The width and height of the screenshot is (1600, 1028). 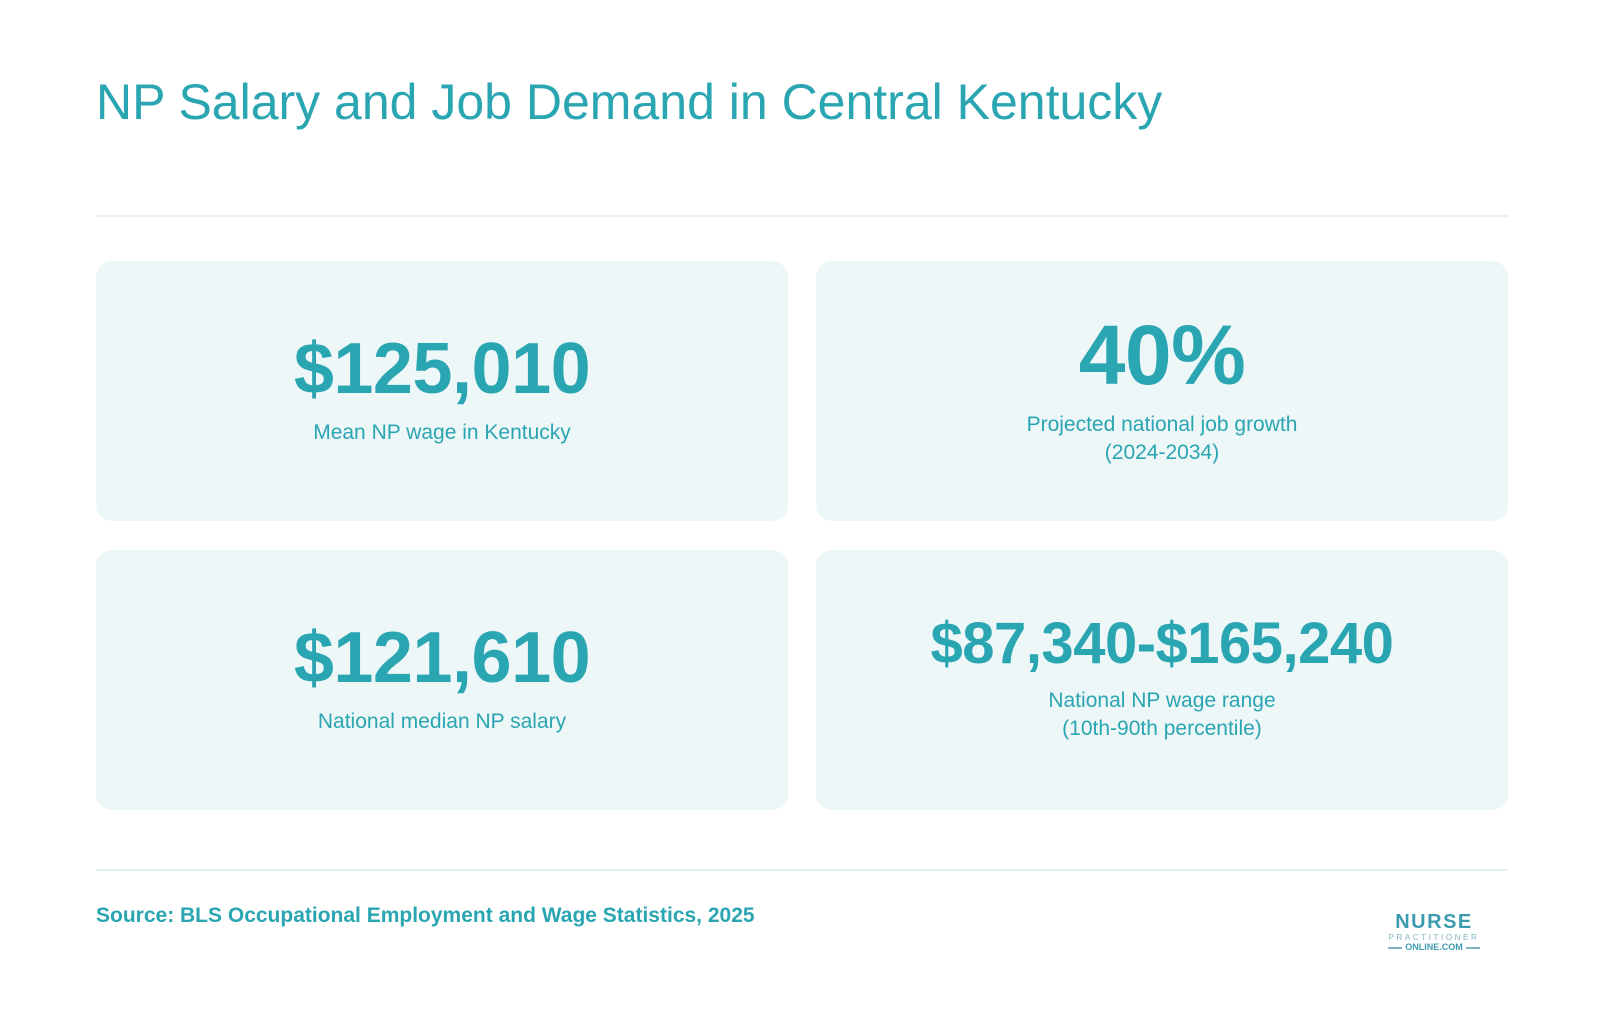 I want to click on stat-value: $121,610, so click(x=442, y=657).